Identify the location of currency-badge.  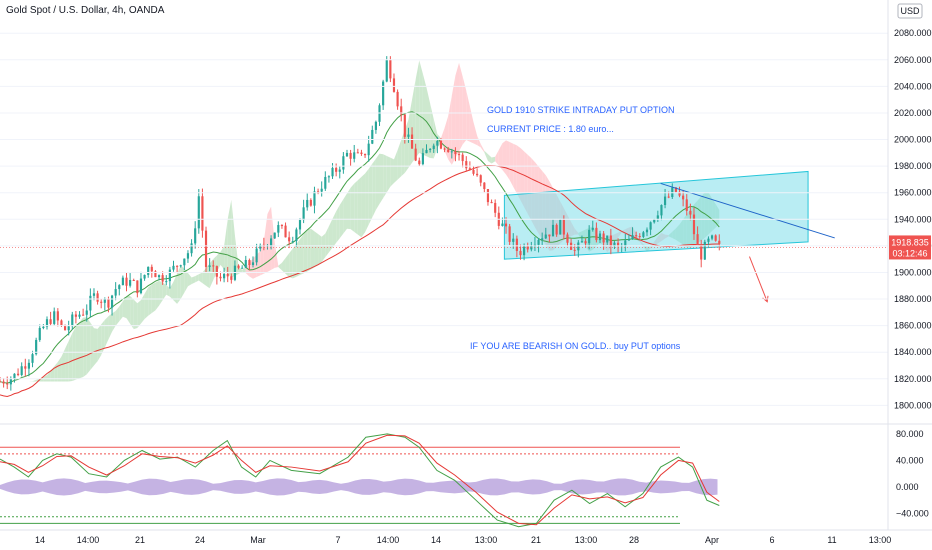
(910, 11).